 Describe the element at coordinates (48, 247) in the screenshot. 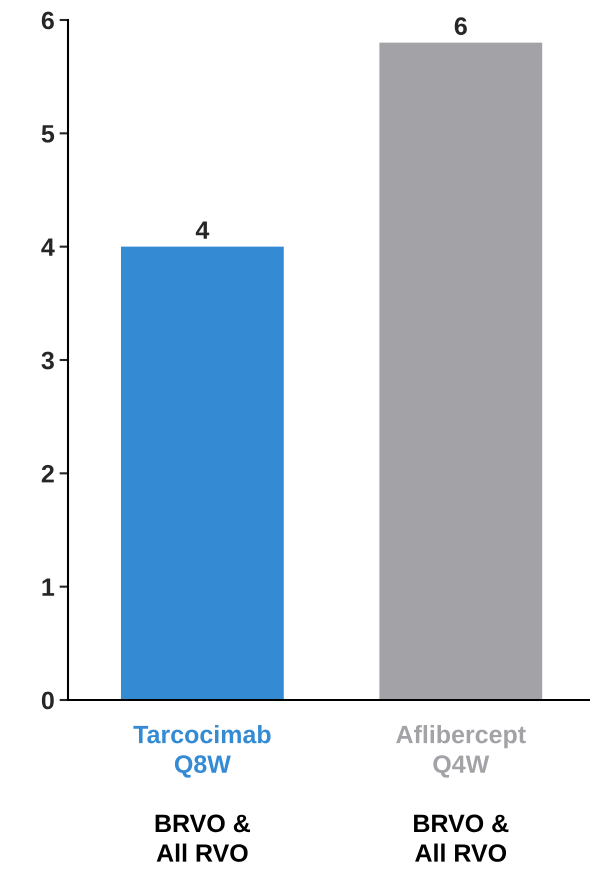

I see `y-tick-label: 4` at that location.